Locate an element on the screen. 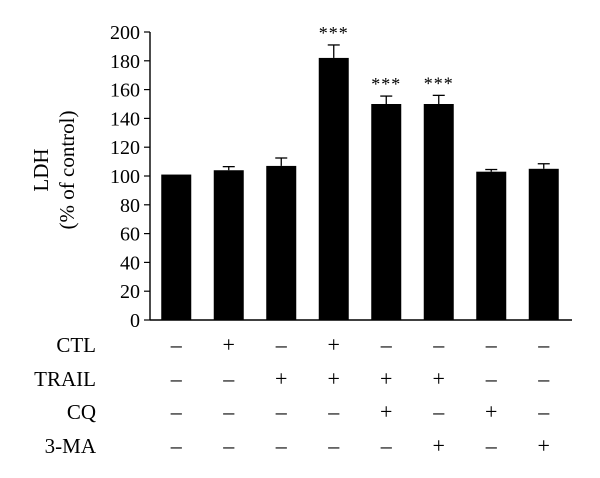 This screenshot has width=600, height=478. y-tick-label: 40 is located at coordinates (130, 263).